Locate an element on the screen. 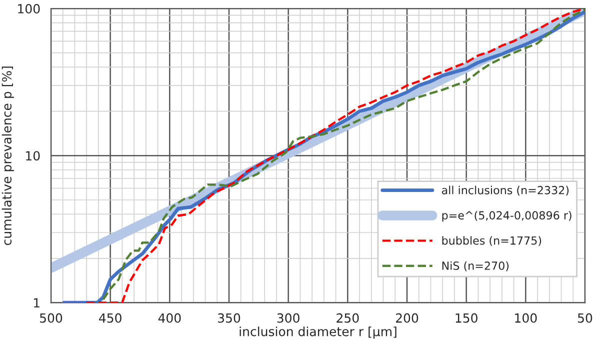 This screenshot has height=342, width=600. x-axis-title: inclusion diameter r [µm] is located at coordinates (318, 332).